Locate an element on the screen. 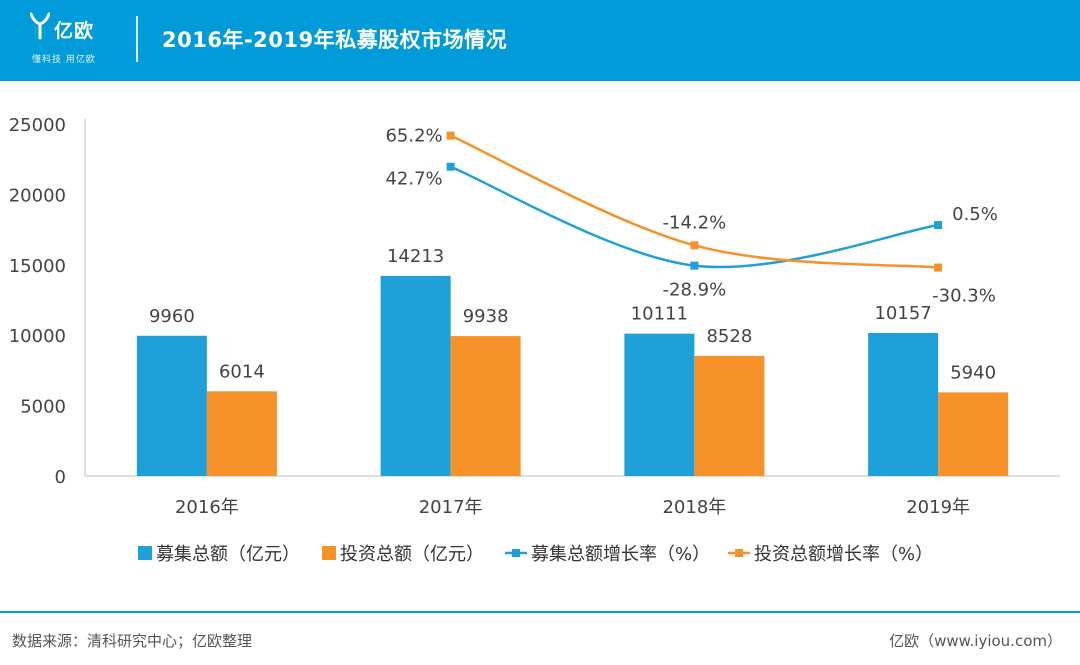 This screenshot has width=1080, height=665. legend-label: 募集总额增长率（%） is located at coordinates (620, 554).